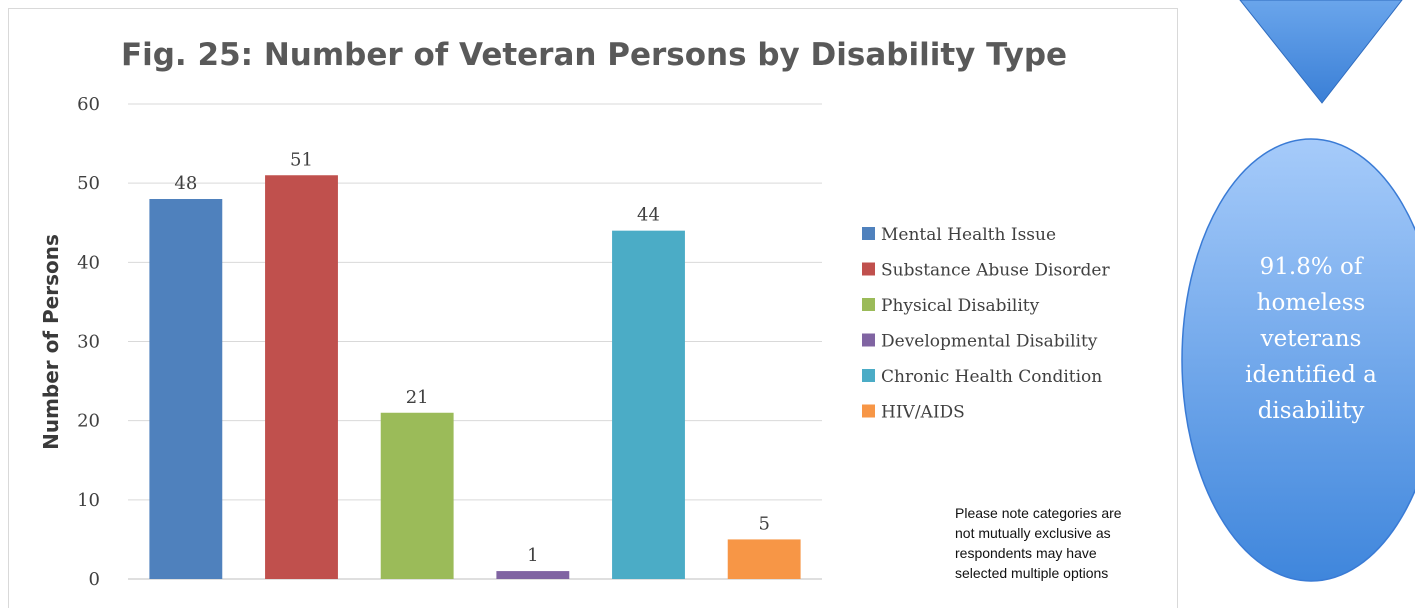 The image size is (1415, 608). I want to click on legend-label: Chronic Health Condition, so click(991, 377).